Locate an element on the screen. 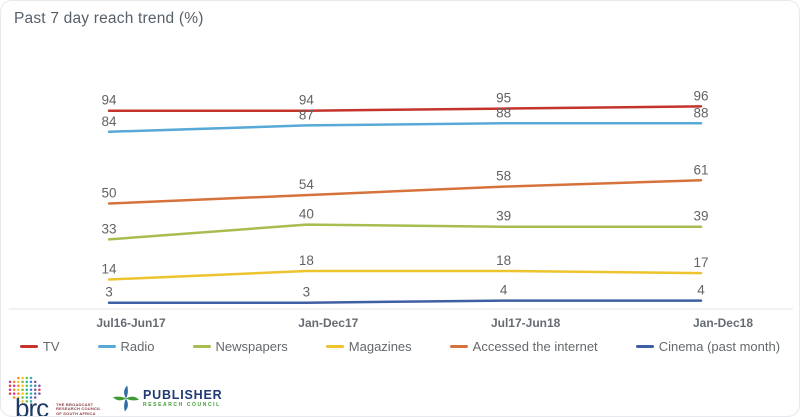 The width and height of the screenshot is (800, 417). legend-item-newspapers: Newspapers is located at coordinates (240, 346).